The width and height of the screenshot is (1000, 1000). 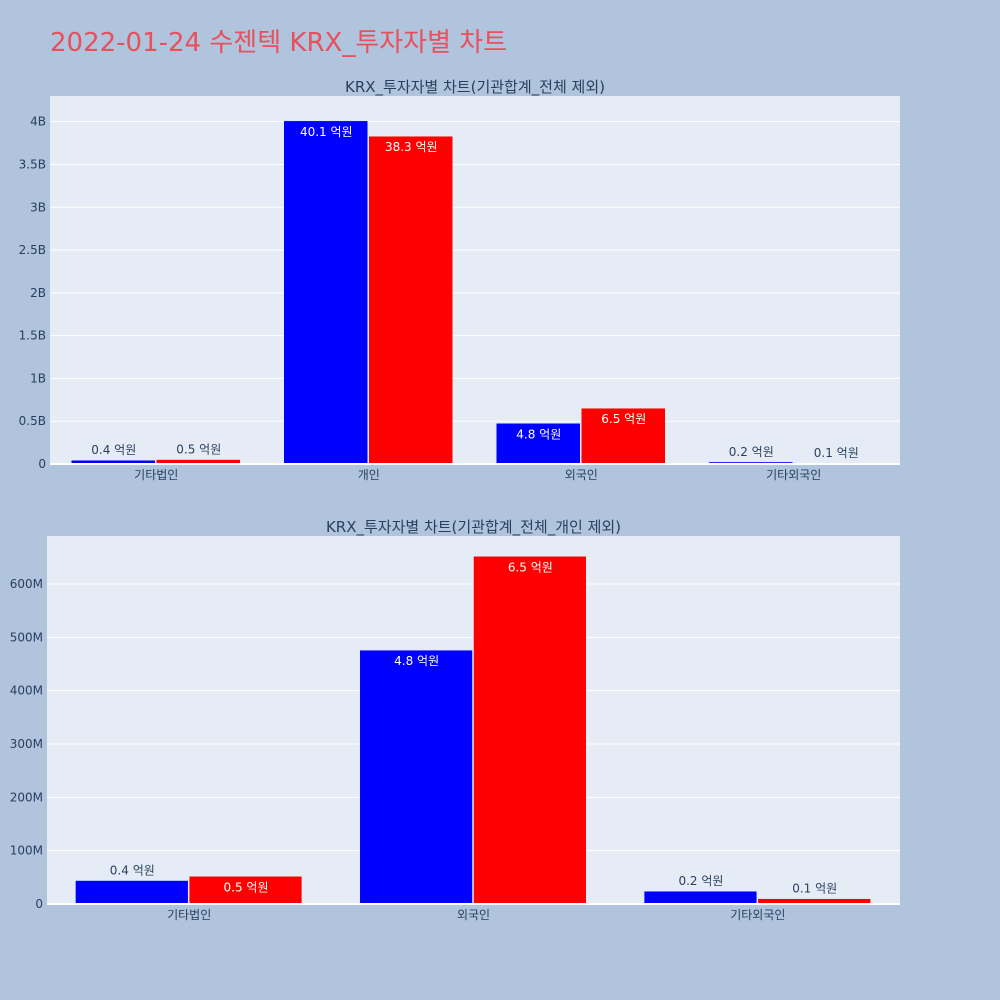 I want to click on y-tick-label: 300M, so click(x=26, y=744).